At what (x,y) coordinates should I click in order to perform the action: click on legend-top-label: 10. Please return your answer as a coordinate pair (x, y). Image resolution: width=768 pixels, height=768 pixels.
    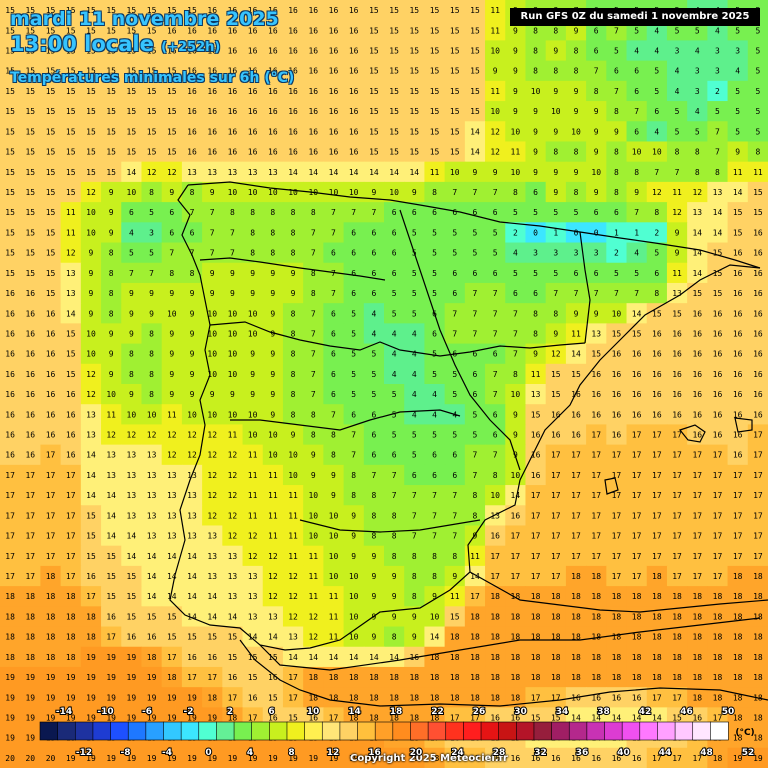
    Looking at the image, I should click on (313, 712).